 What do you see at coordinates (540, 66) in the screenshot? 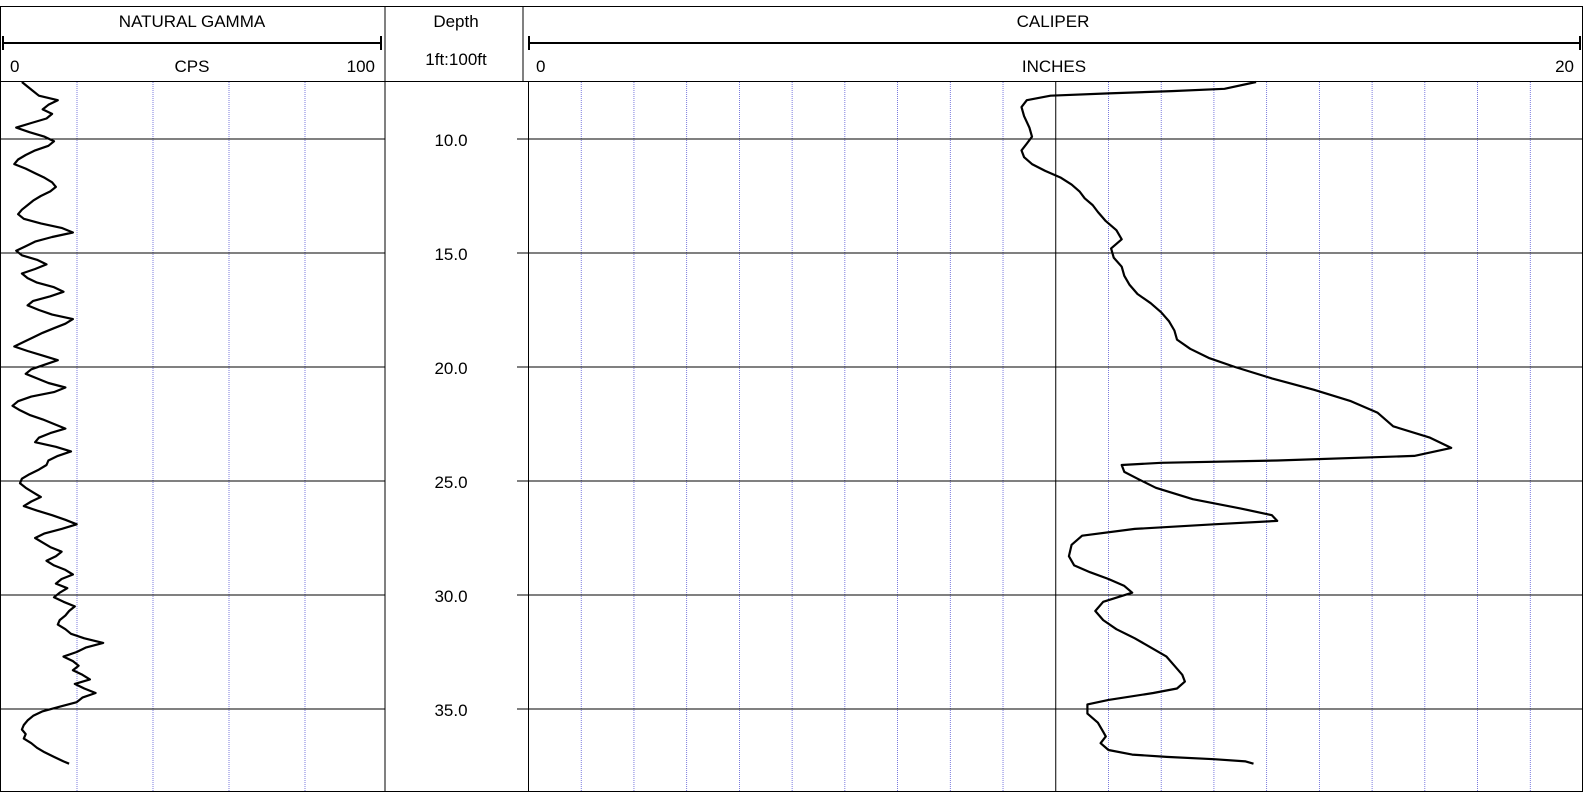
I see `caliper-min-label: 0` at bounding box center [540, 66].